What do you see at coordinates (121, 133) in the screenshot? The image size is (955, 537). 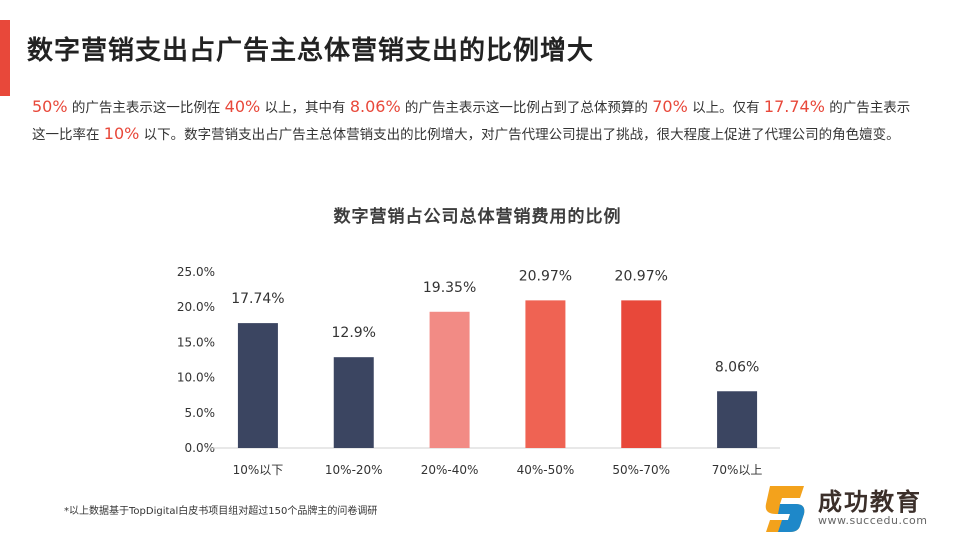 I see `description-highlight: 10%` at bounding box center [121, 133].